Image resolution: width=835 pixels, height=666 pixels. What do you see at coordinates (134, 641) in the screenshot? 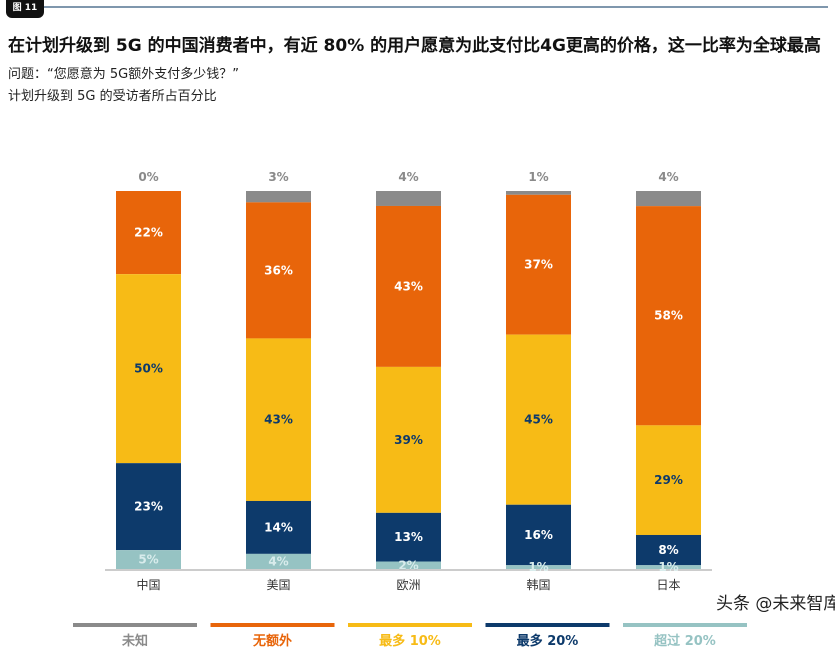
I see `legend-label: 未知` at bounding box center [134, 641].